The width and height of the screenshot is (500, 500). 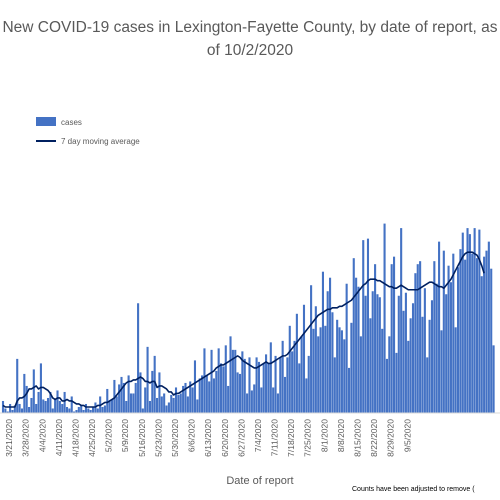 What do you see at coordinates (59, 437) in the screenshot?
I see `x-tick-label: 4/11/2020` at bounding box center [59, 437].